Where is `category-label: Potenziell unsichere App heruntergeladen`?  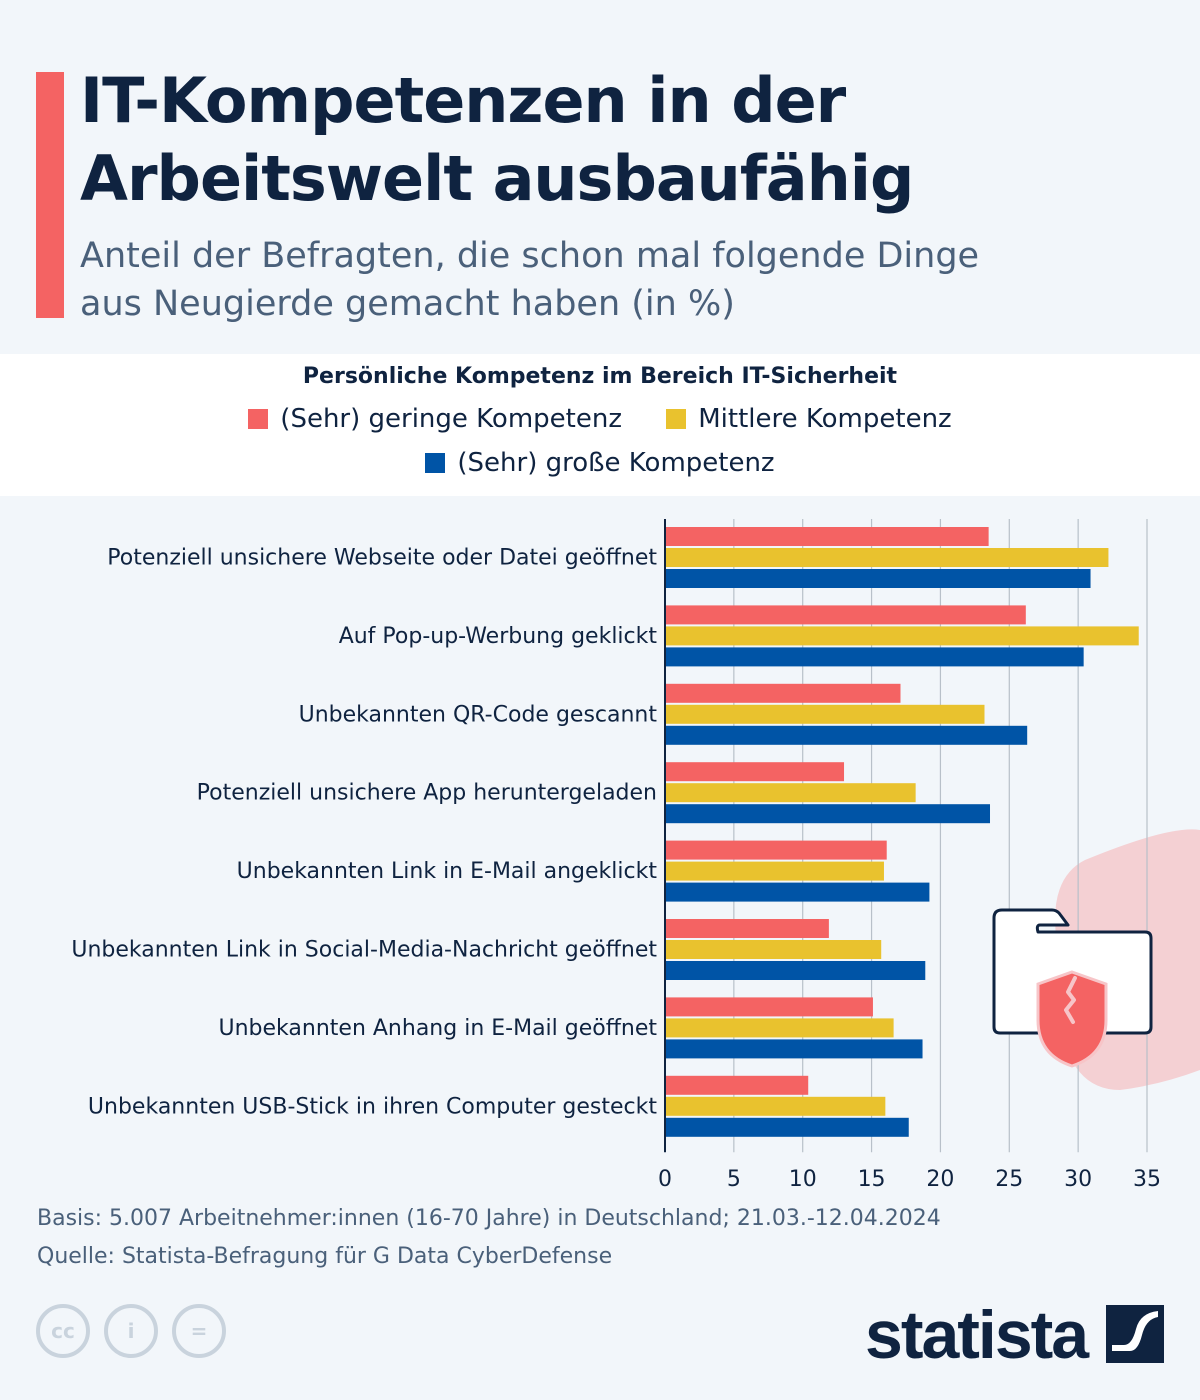
category-label: Potenziell unsichere App heruntergeladen is located at coordinates (427, 793).